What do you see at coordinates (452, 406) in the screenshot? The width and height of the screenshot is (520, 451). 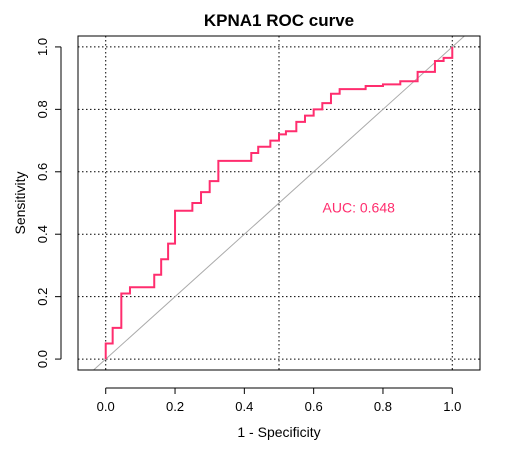 I see `x-tick-label: 1.0` at bounding box center [452, 406].